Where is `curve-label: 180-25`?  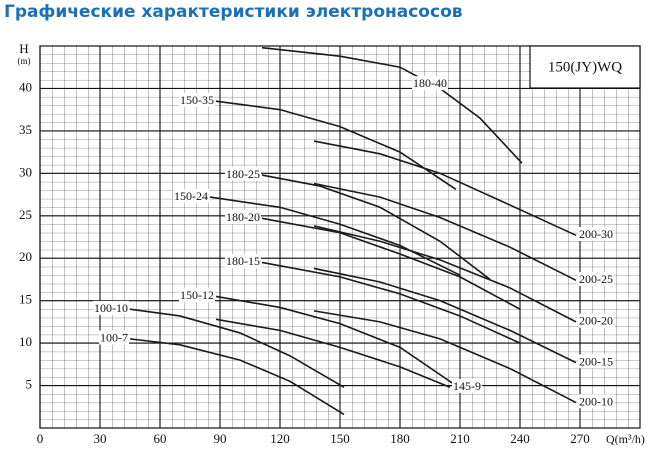 curve-label: 180-25 is located at coordinates (243, 174).